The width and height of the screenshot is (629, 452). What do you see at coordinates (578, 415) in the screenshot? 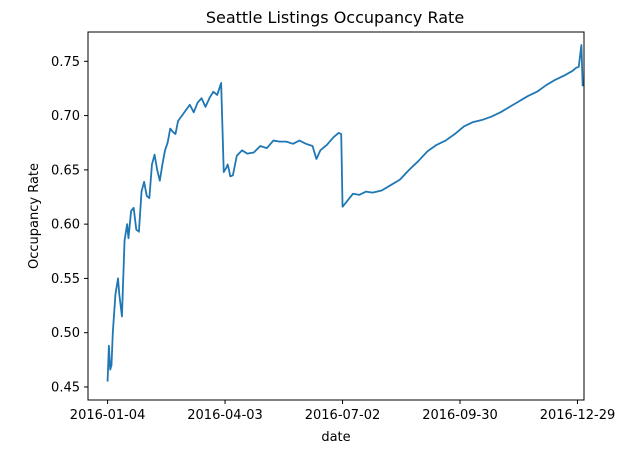
I see `x-tick-label: 2016-12-29` at bounding box center [578, 415].